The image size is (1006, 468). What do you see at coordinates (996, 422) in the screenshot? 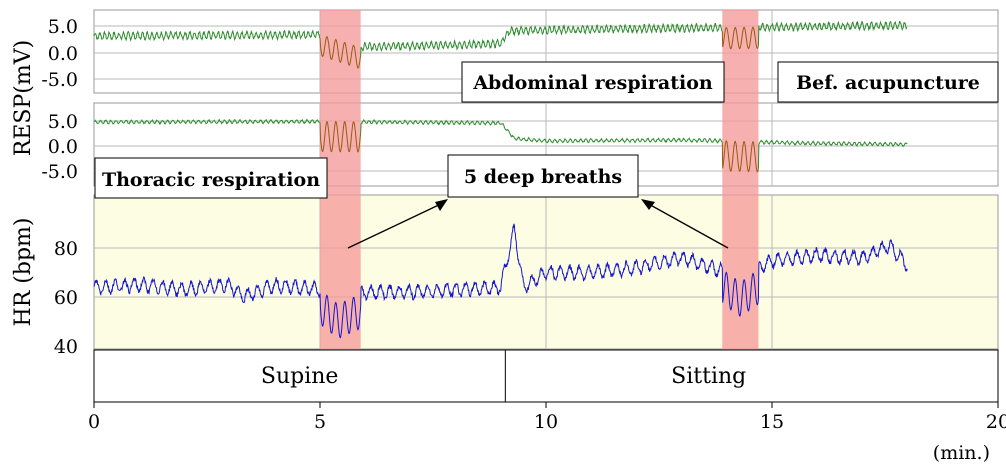
I see `x-tick-4: 20` at bounding box center [996, 422].